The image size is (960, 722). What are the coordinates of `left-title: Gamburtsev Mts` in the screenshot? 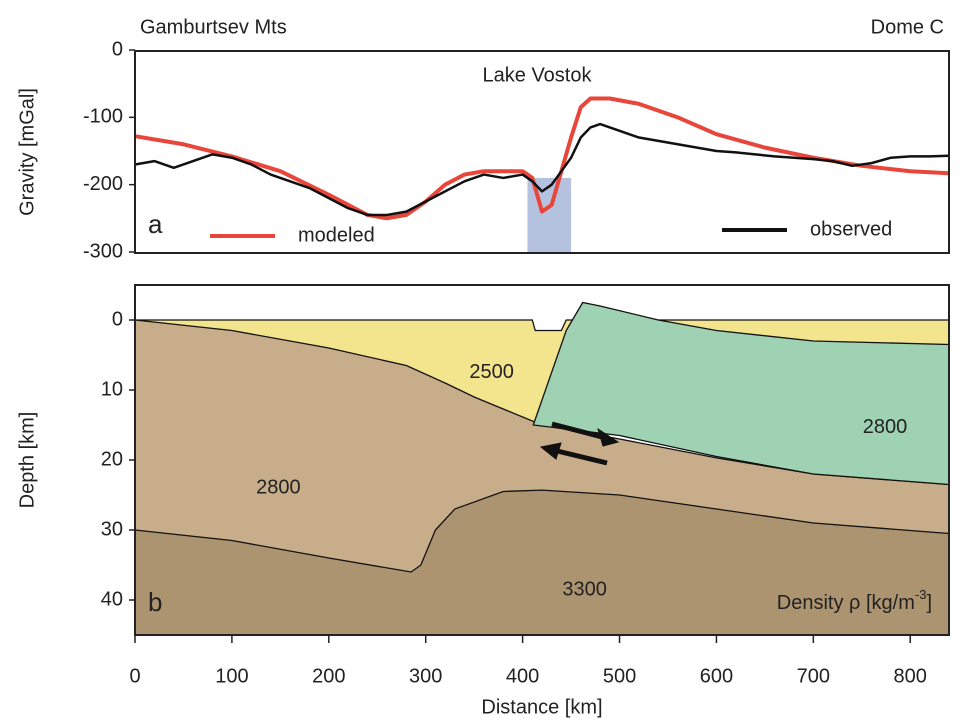 It's located at (213, 27).